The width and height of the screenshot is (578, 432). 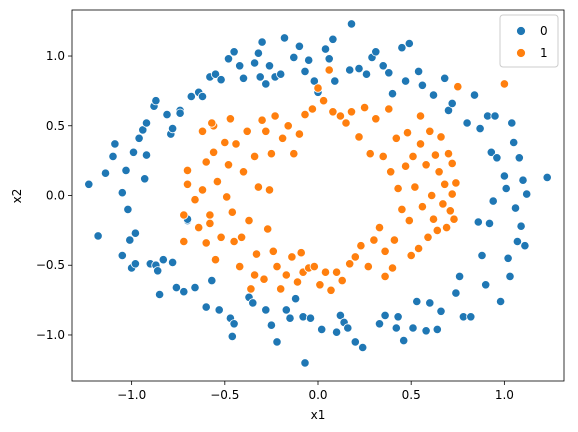 I want to click on y-tick-label: −0.5, so click(x=50, y=265).